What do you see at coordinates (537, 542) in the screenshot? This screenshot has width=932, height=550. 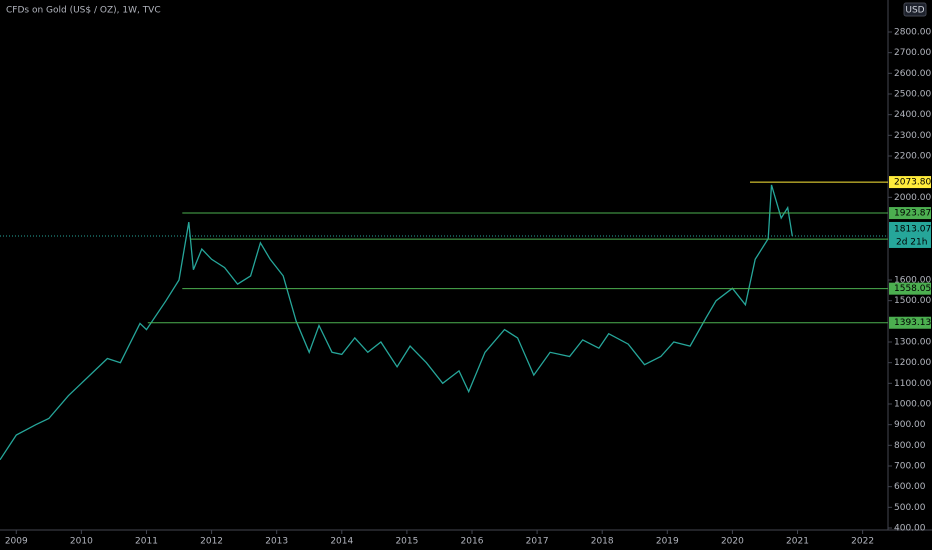 I see `x-tick-label: 2017` at bounding box center [537, 542].